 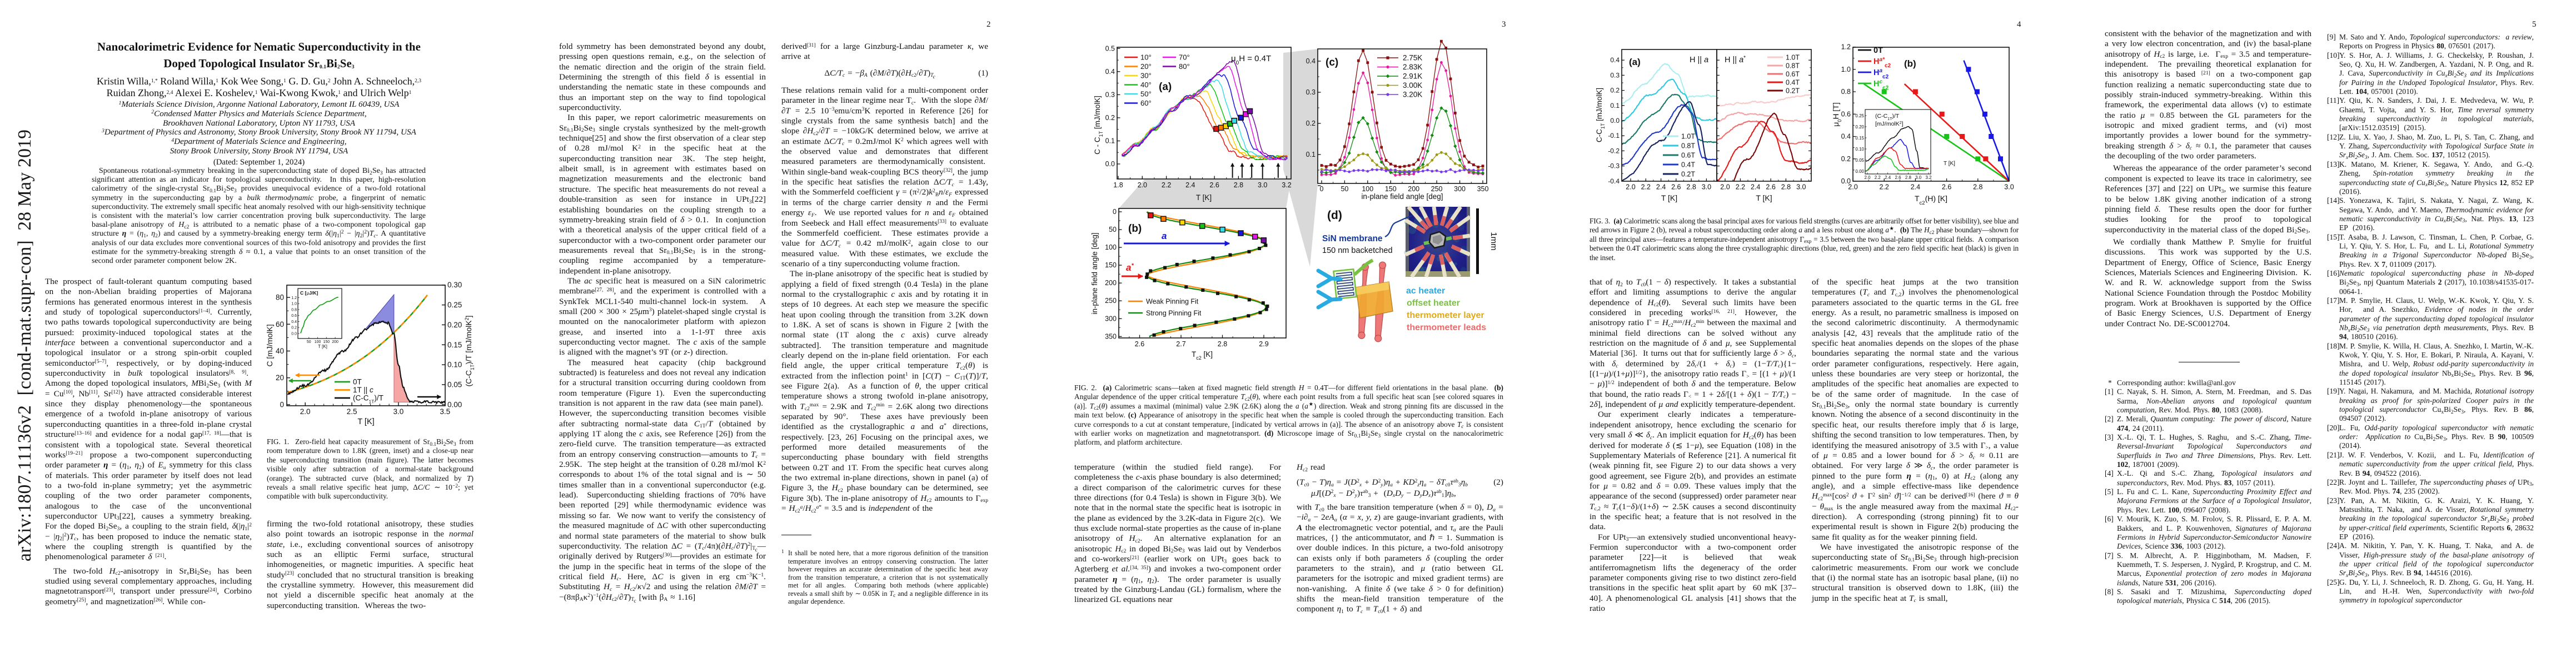 I want to click on svg-text: 0.05, so click(x=1859, y=160).